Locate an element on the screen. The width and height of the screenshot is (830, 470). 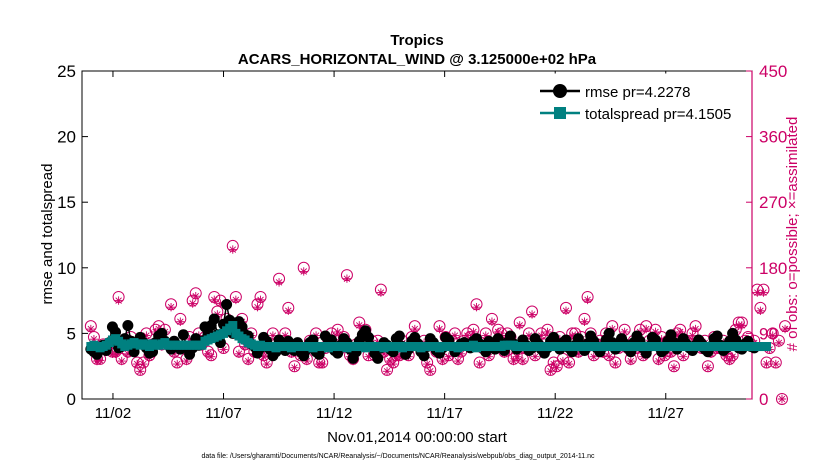
legend-box is located at coordinates (641, 99).